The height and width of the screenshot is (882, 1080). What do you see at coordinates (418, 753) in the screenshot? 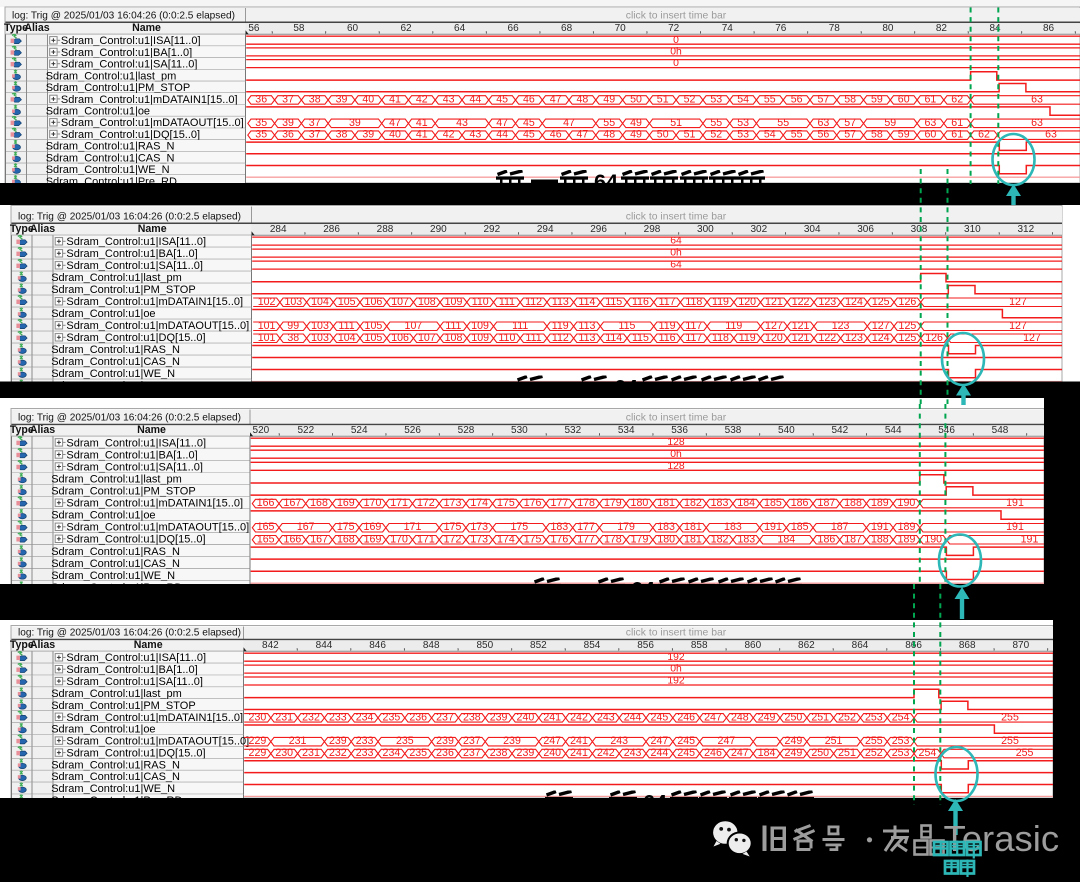
I see `svg-text: 235` at bounding box center [418, 753].